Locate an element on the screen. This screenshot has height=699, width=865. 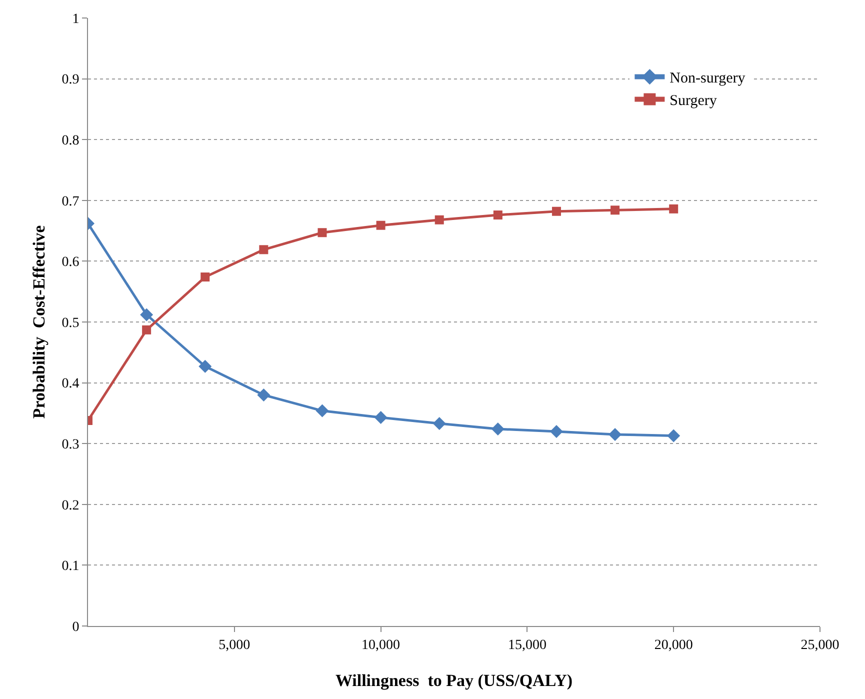
y-tick-label: 0.8 is located at coordinates (71, 141).